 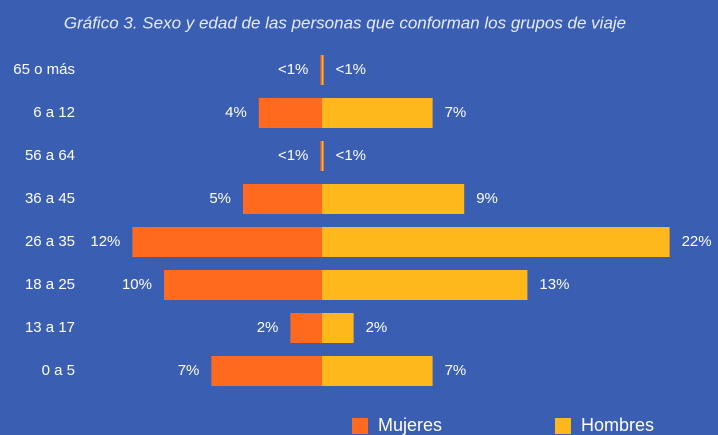 I want to click on value-label: 22%, so click(x=697, y=241).